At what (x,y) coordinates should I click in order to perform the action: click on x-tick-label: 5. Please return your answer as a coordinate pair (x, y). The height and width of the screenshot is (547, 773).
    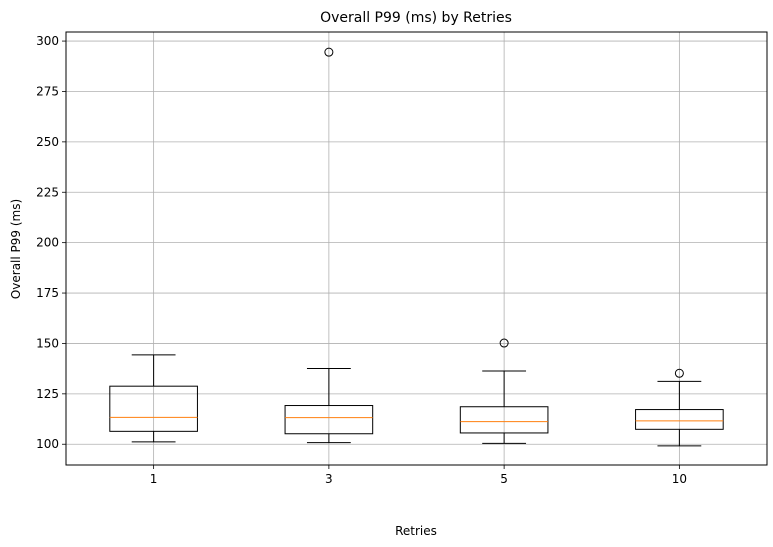
    Looking at the image, I should click on (504, 479).